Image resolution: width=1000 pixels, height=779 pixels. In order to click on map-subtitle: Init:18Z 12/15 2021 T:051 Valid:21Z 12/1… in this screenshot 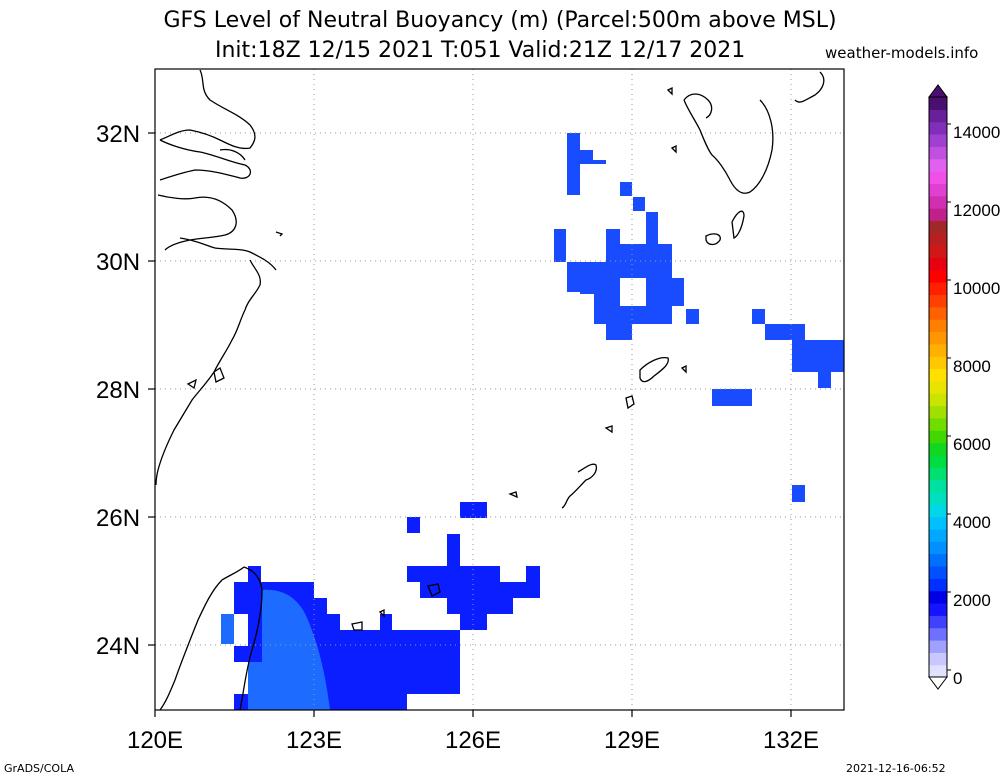, I will do `click(480, 50)`.